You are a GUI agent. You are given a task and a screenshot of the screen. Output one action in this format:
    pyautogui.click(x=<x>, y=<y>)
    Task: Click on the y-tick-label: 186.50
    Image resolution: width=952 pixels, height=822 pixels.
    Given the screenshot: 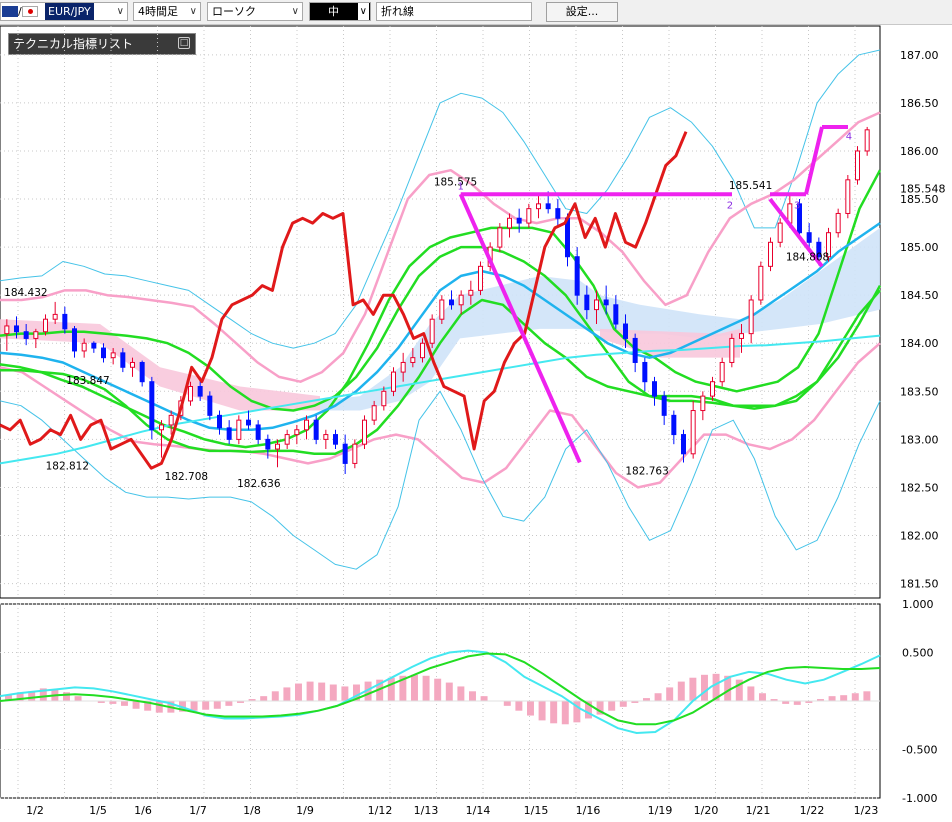 What is the action you would take?
    pyautogui.click(x=919, y=103)
    